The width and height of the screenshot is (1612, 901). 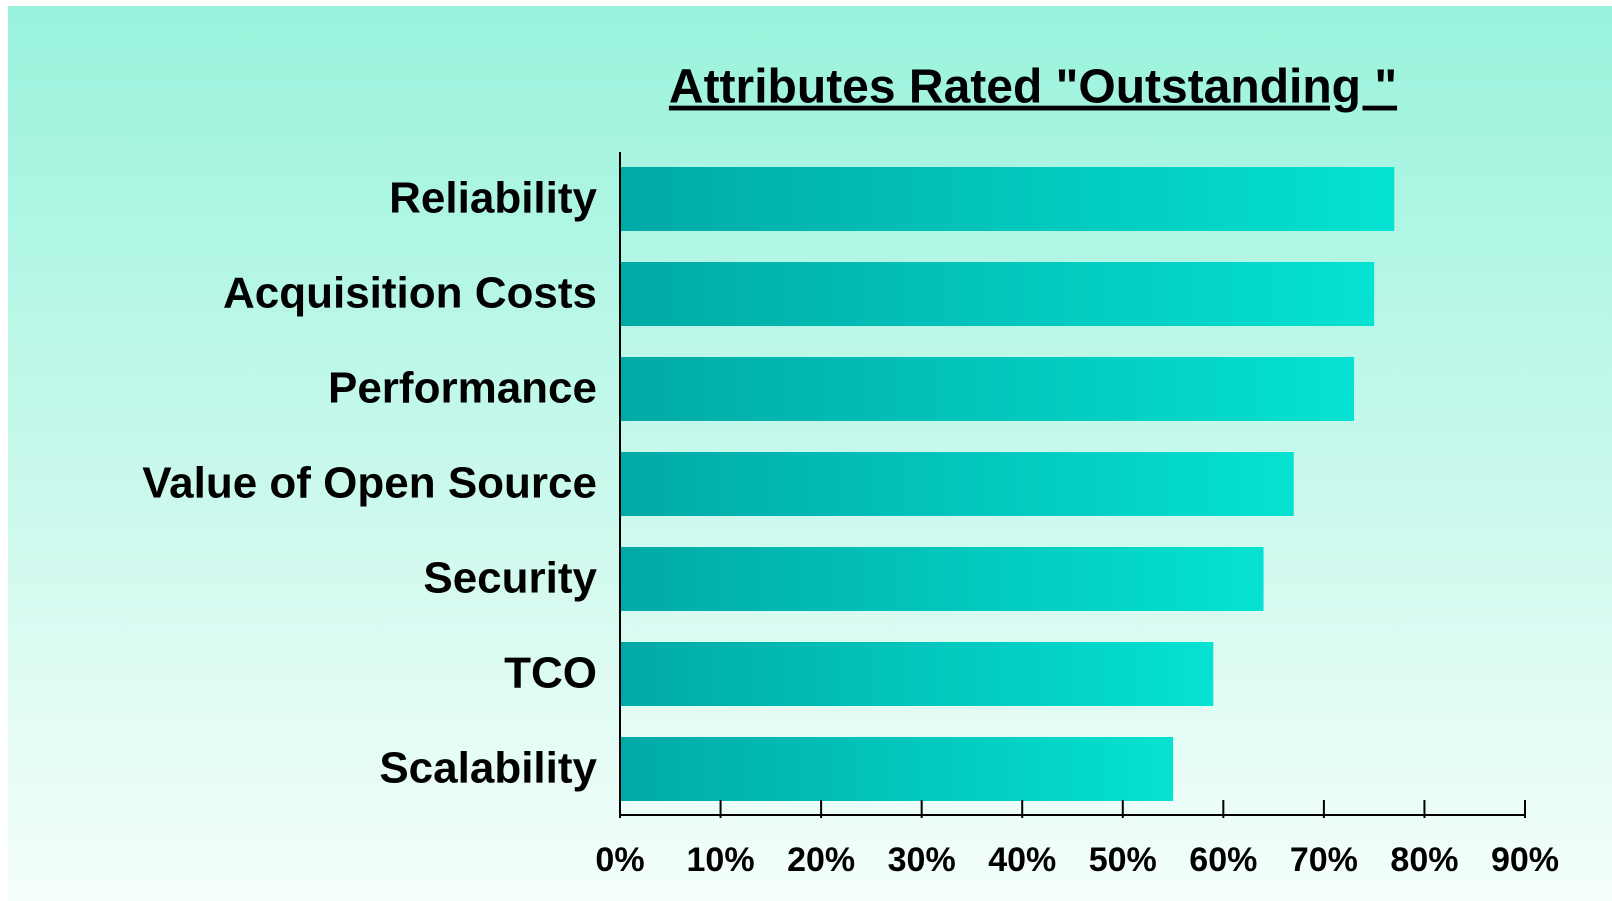 I want to click on x-tick-label: 50%, so click(x=1123, y=860).